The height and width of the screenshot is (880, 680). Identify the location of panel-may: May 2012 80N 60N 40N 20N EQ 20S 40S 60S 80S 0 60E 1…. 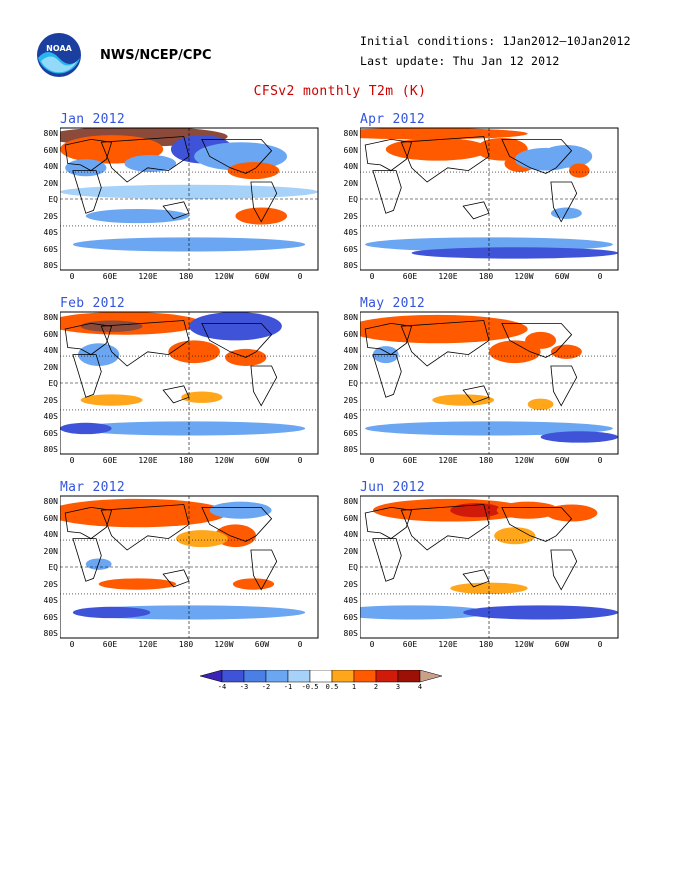
(492, 381).